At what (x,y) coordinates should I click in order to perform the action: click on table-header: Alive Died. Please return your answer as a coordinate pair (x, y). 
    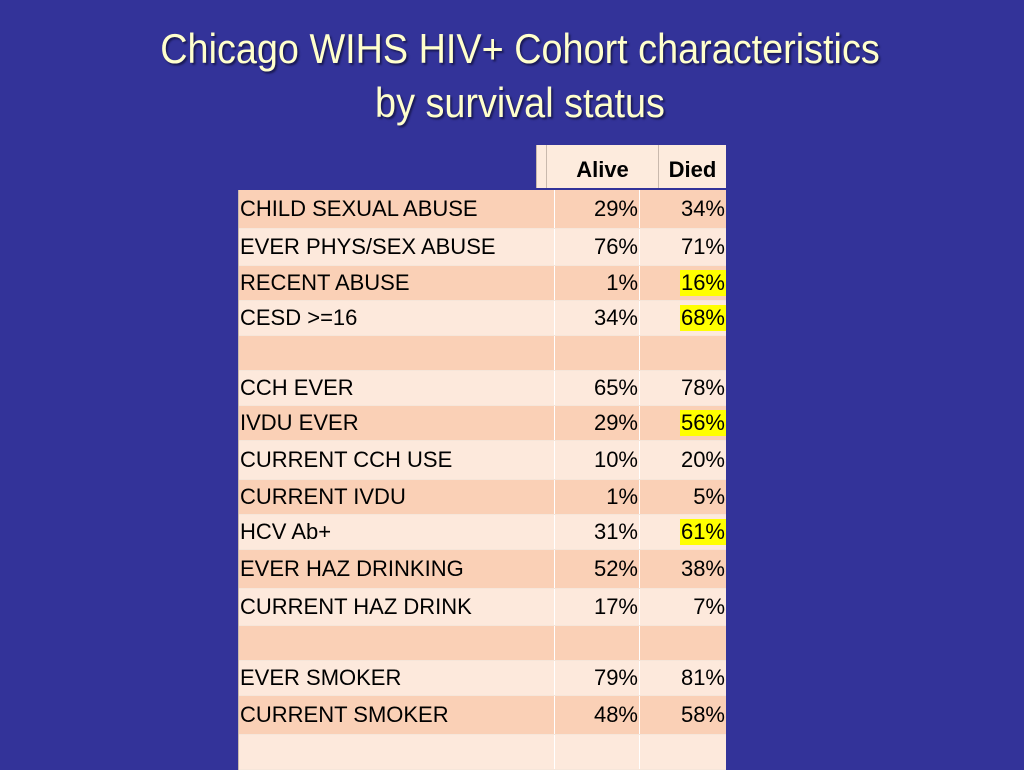
    Looking at the image, I should click on (631, 166).